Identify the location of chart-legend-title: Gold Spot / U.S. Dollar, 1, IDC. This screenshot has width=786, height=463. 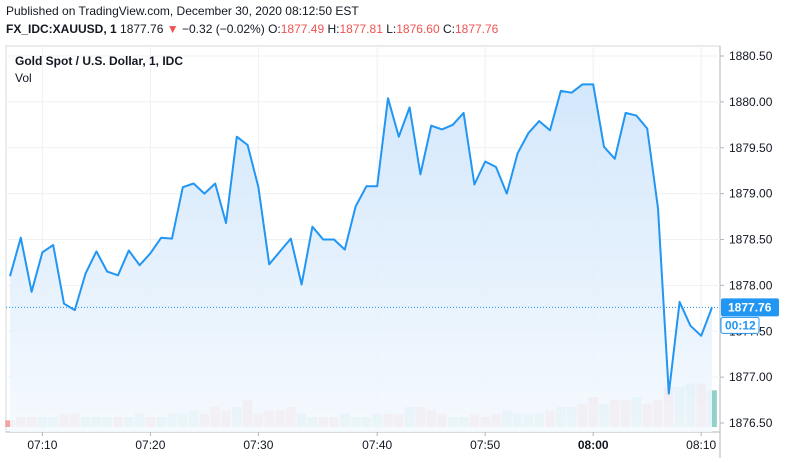
(99, 61).